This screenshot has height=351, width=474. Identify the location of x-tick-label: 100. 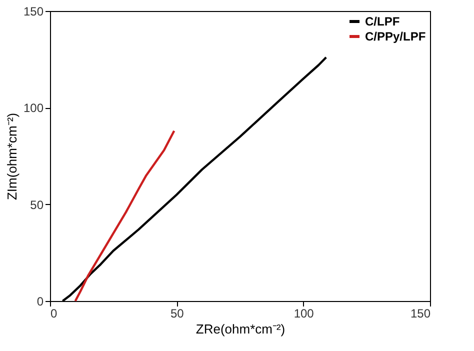
(304, 313).